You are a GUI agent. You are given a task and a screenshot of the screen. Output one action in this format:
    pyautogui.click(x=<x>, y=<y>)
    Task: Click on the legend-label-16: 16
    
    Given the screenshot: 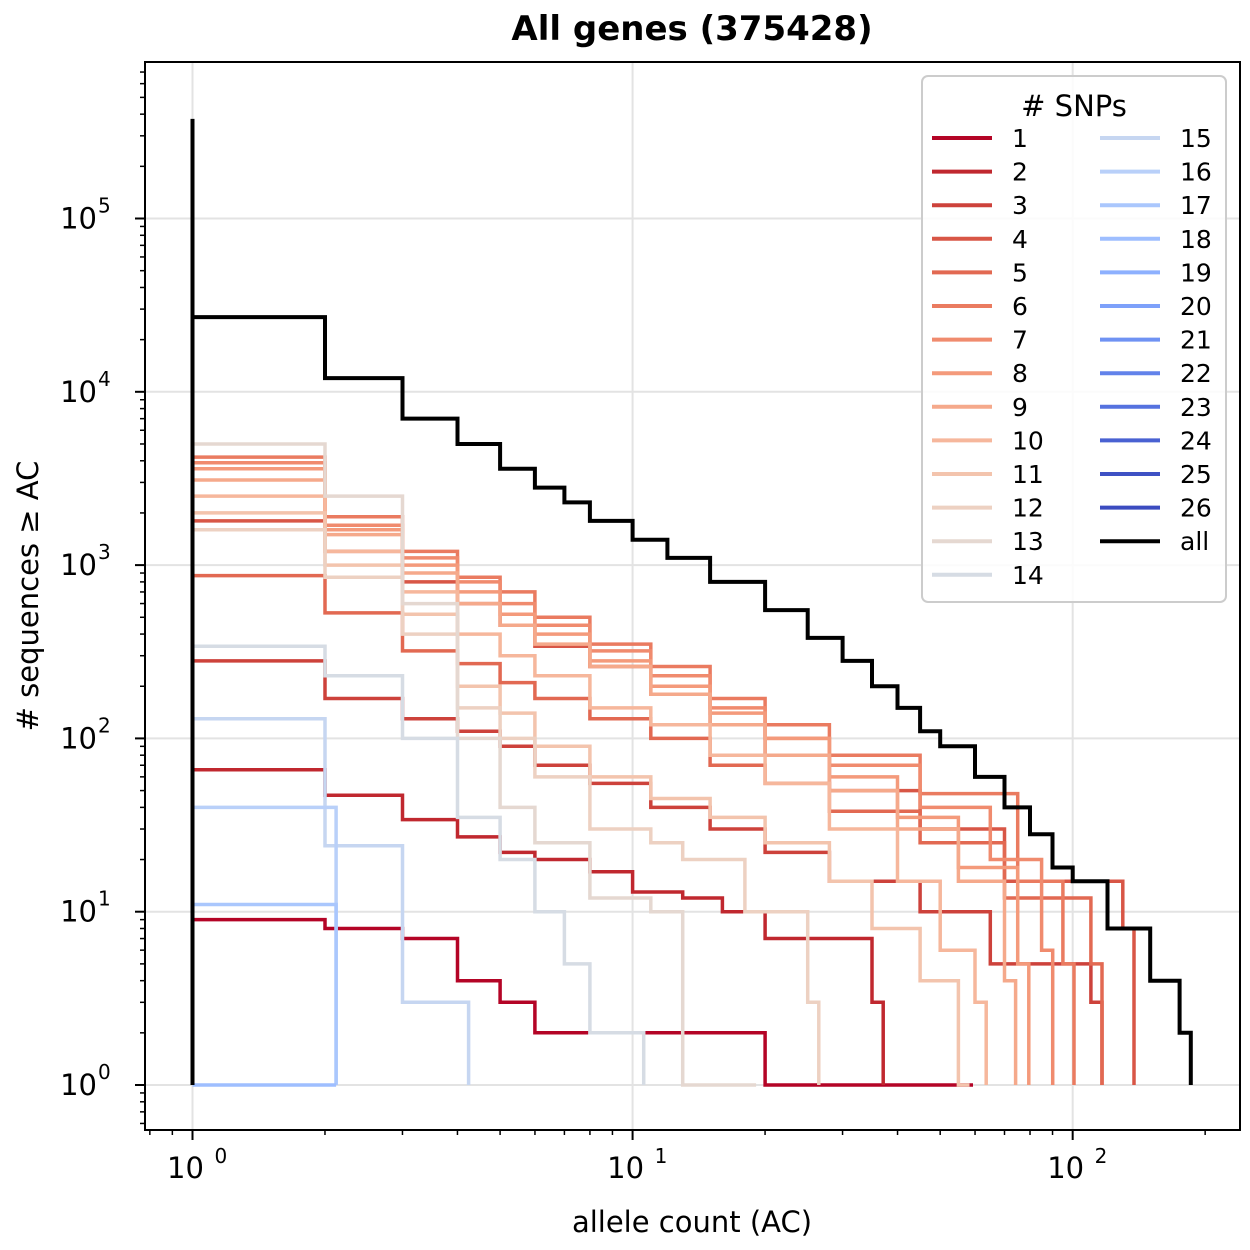 What is the action you would take?
    pyautogui.click(x=1196, y=172)
    